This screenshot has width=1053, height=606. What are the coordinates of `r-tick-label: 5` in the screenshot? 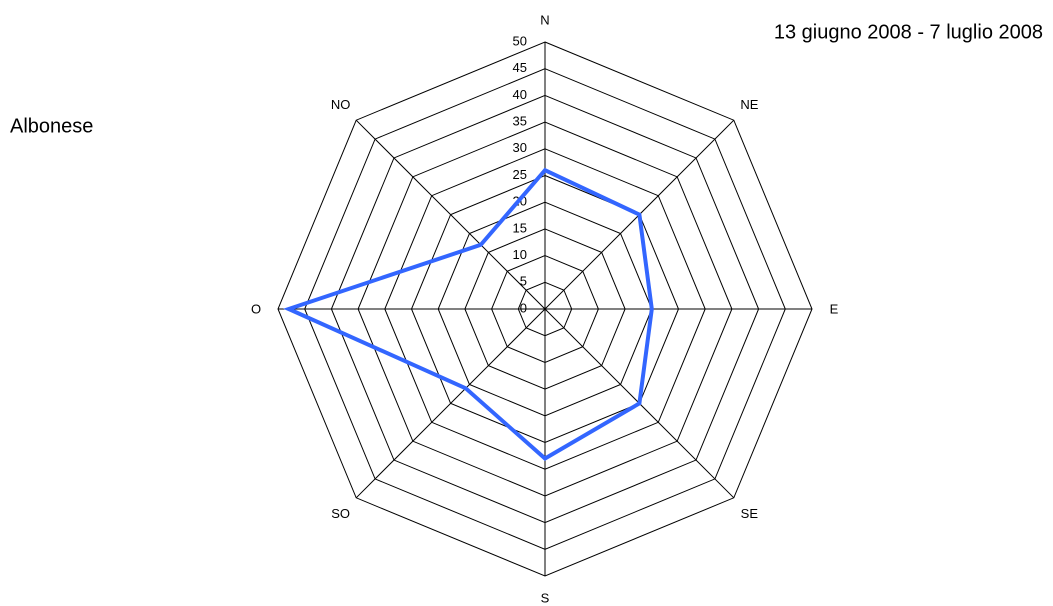 It's located at (523, 281).